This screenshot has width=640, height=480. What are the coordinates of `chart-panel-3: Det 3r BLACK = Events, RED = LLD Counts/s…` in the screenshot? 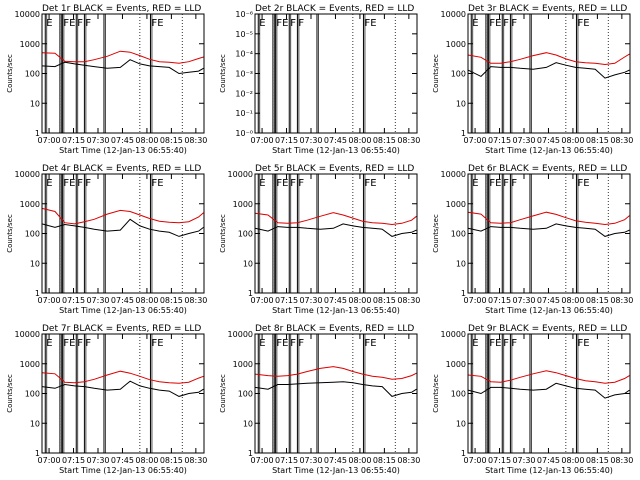 It's located at (532, 79).